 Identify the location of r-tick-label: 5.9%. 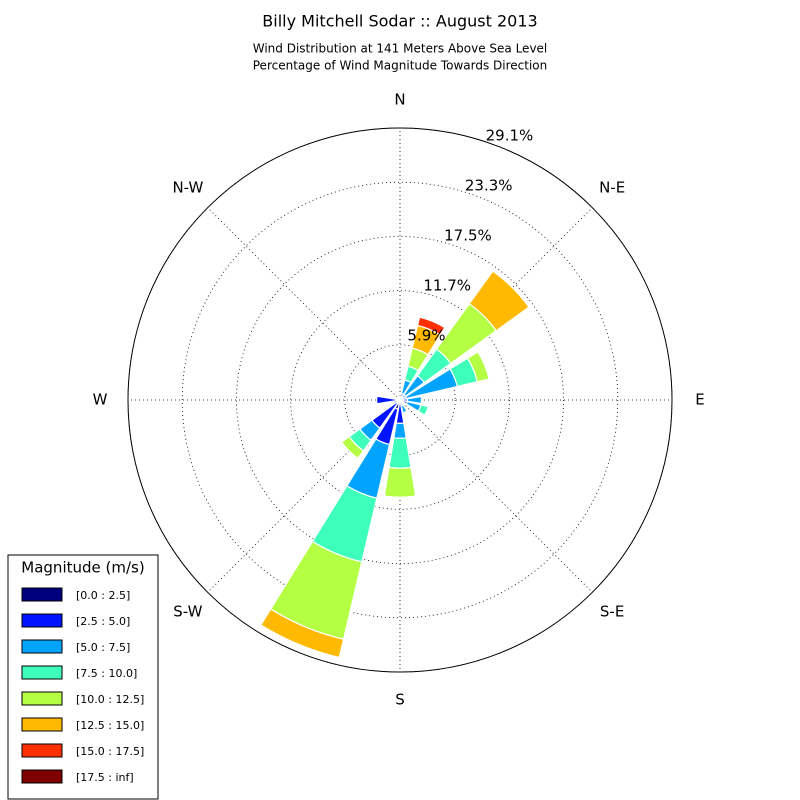
(426, 336).